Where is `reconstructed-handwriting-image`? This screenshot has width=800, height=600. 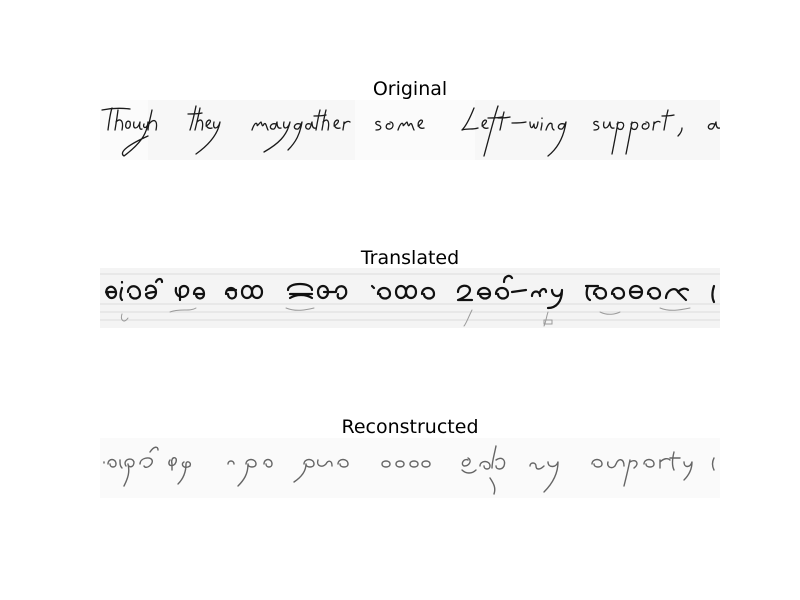 reconstructed-handwriting-image is located at coordinates (410, 468).